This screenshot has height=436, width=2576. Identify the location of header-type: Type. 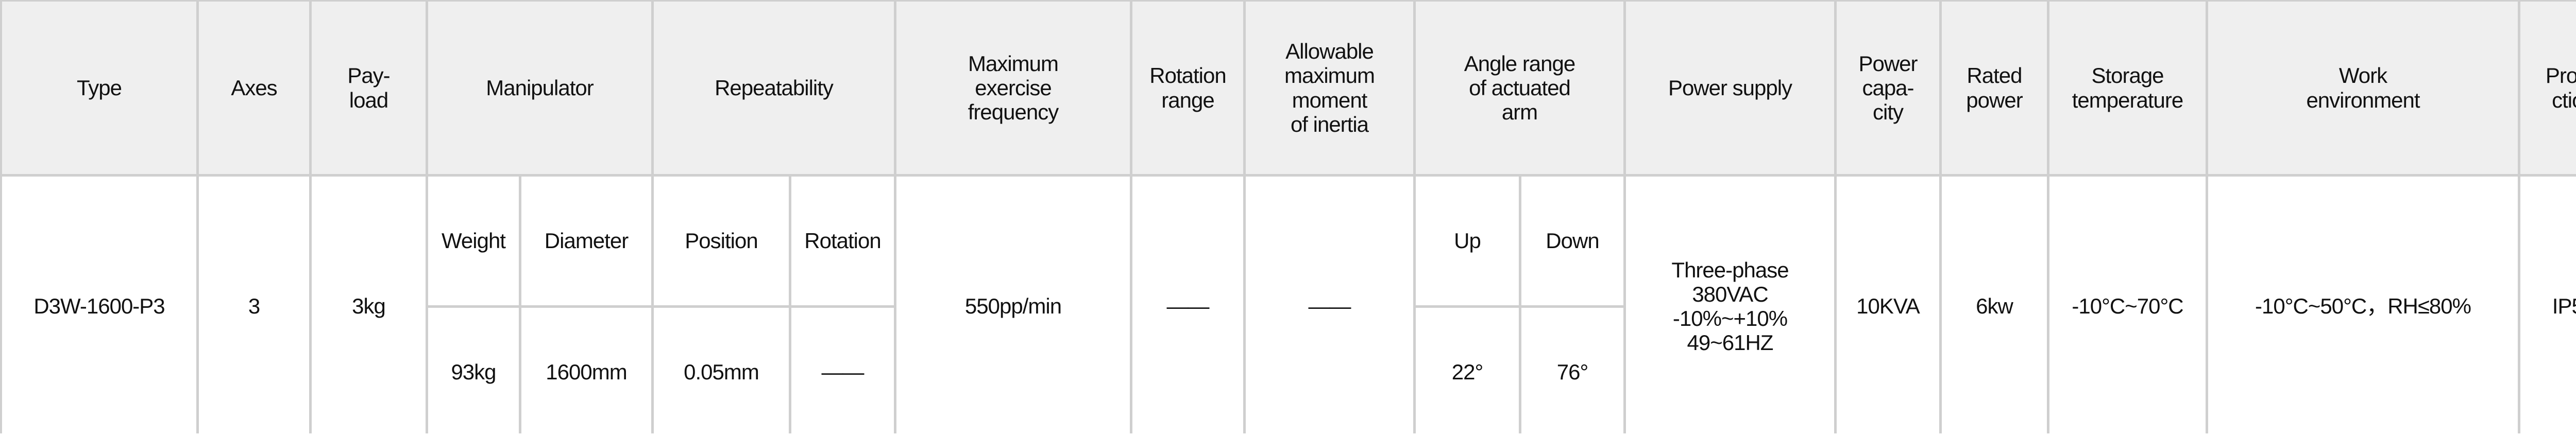
(99, 88).